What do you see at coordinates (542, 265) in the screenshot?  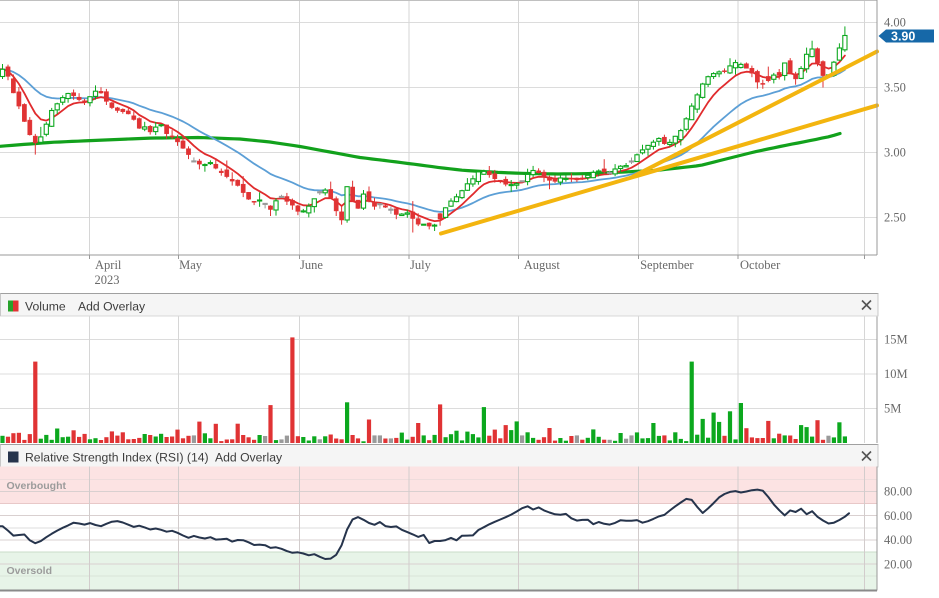 I see `svg-text: August` at bounding box center [542, 265].